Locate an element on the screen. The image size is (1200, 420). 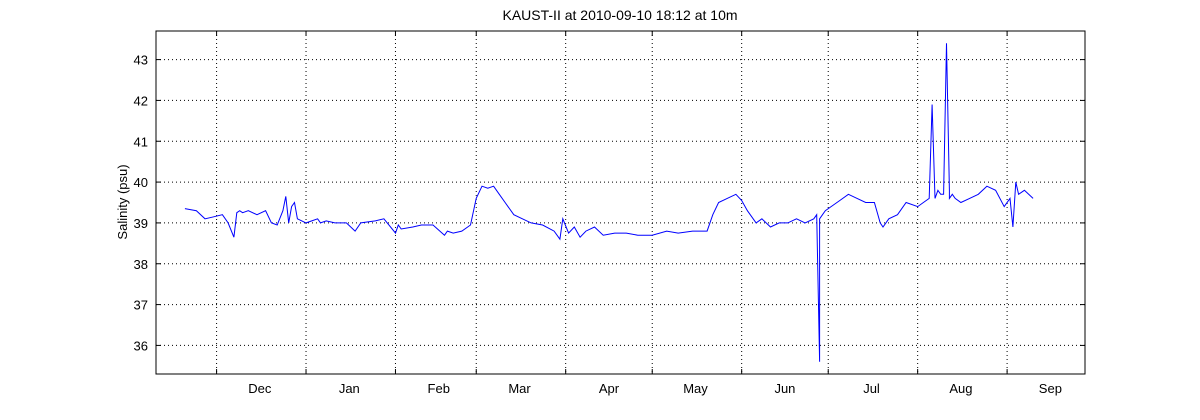
y-tick-label: 38 is located at coordinates (141, 264).